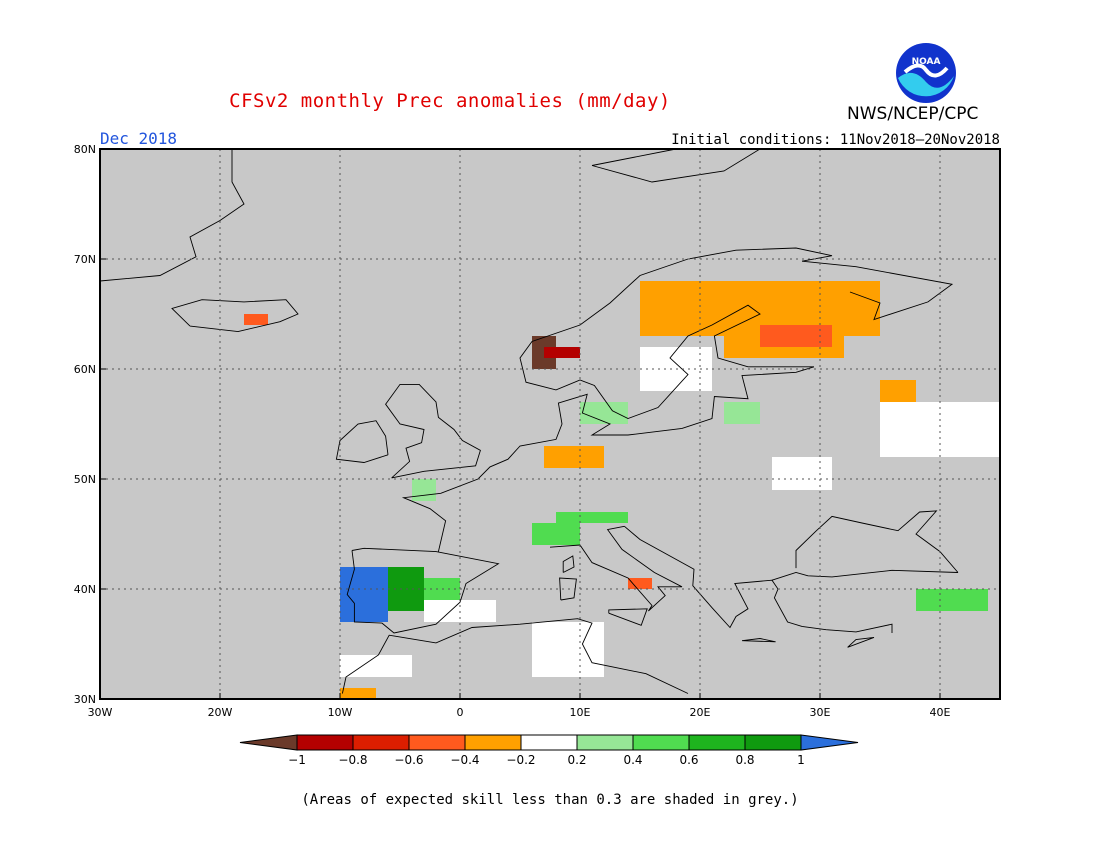 The image size is (1100, 850). I want to click on lon-tick-label: 40E, so click(940, 712).